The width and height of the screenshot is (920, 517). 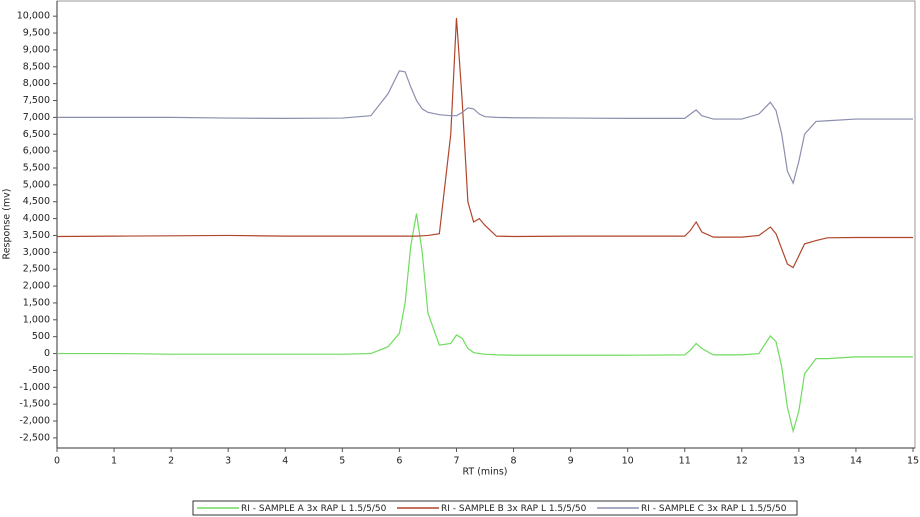 I want to click on x-tick-label: 4, so click(x=285, y=461).